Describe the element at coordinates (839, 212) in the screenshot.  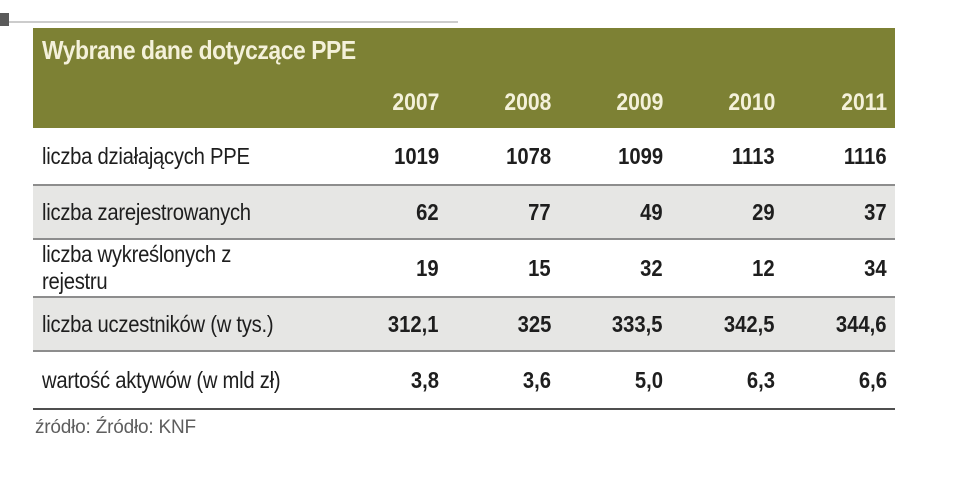
I see `row-value: 37` at that location.